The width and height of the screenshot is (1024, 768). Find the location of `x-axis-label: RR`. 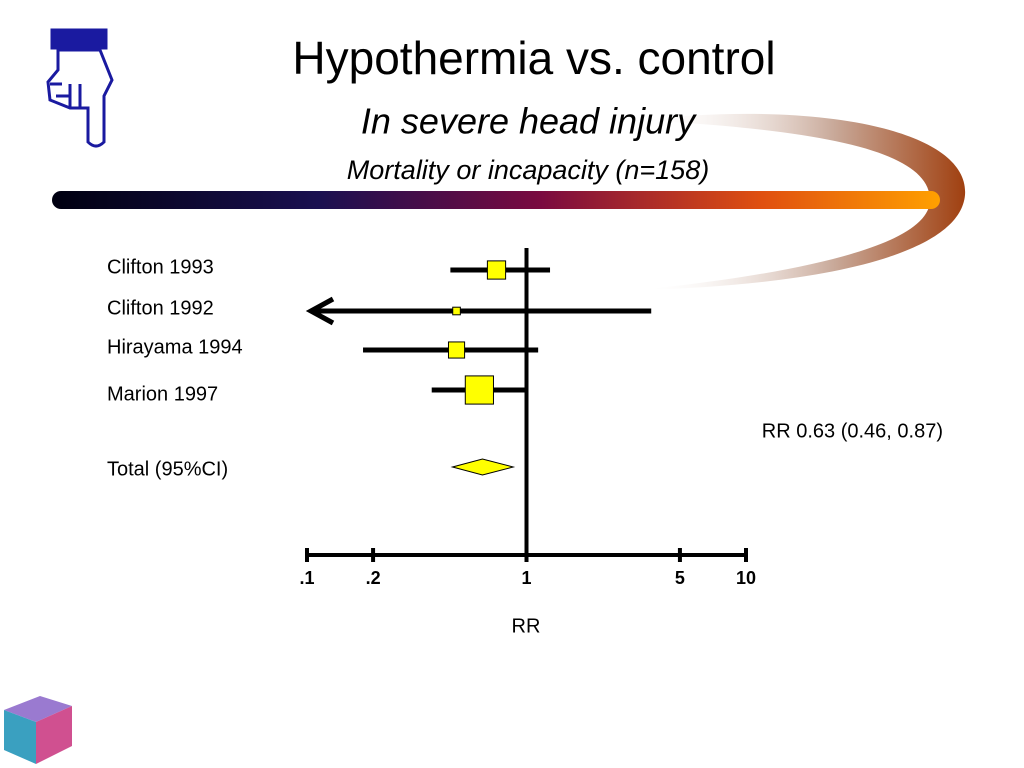

x-axis-label: RR is located at coordinates (526, 626).